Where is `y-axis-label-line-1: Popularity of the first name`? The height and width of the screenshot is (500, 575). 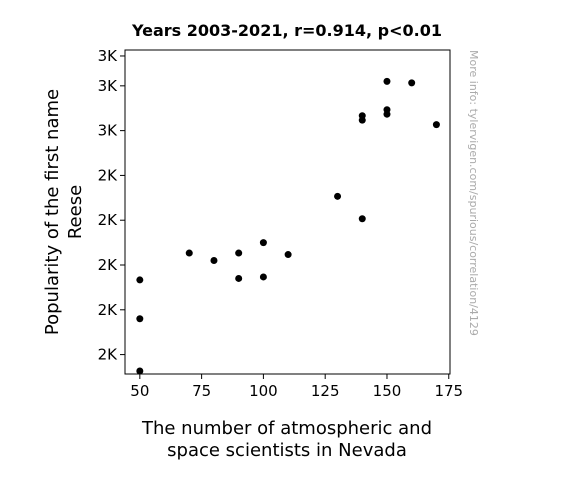 y-axis-label-line-1: Popularity of the first name is located at coordinates (52, 212).